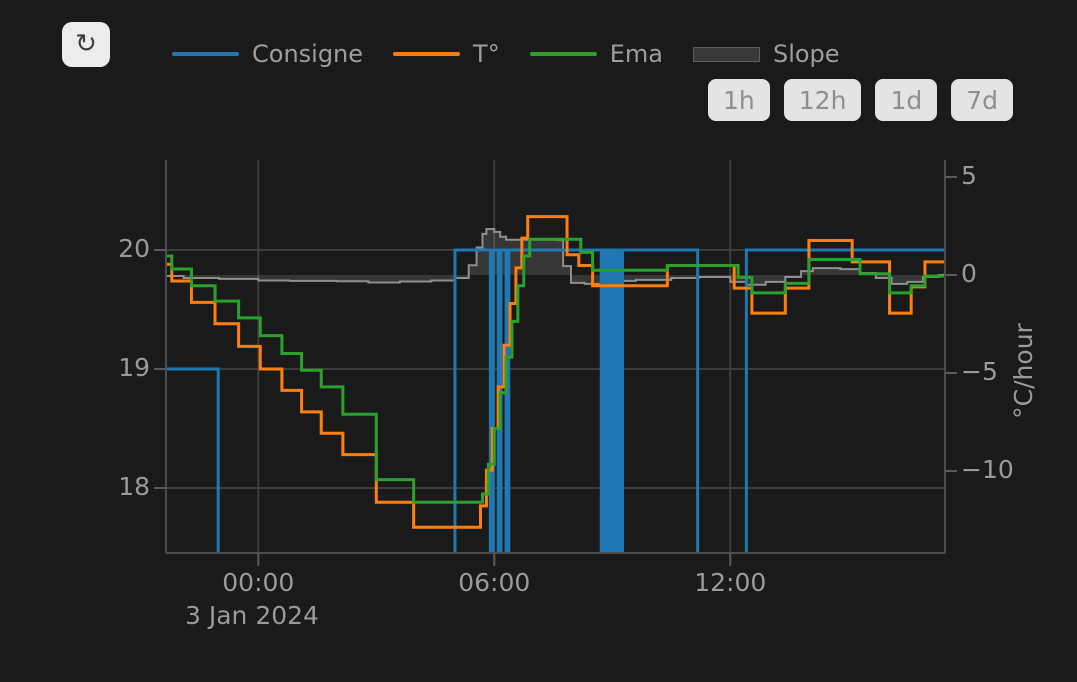 The height and width of the screenshot is (682, 1077). Describe the element at coordinates (506, 54) in the screenshot. I see `chart-legend: Consigne T° Ema Slope` at that location.